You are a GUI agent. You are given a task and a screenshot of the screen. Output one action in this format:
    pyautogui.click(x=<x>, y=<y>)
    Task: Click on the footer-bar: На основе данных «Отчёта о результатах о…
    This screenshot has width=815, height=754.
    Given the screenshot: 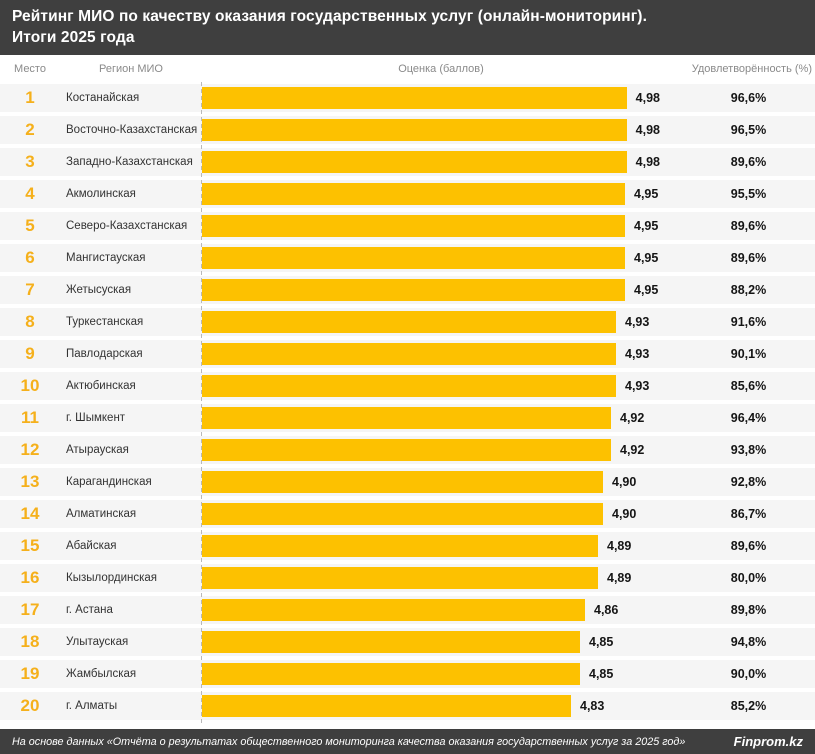 What is the action you would take?
    pyautogui.click(x=407, y=741)
    